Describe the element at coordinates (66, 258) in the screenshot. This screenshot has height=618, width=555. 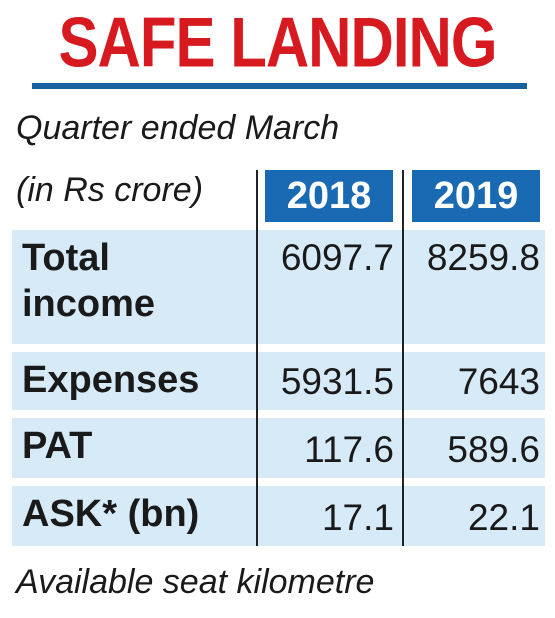
I see `row-label-total: Total` at that location.